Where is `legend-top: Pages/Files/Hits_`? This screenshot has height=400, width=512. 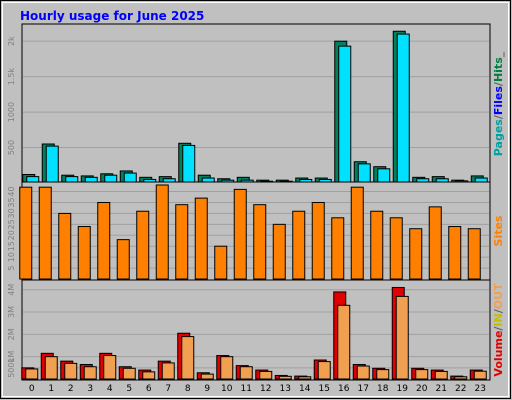 legend-top: Pages/Files/Hits_ is located at coordinates (498, 103).